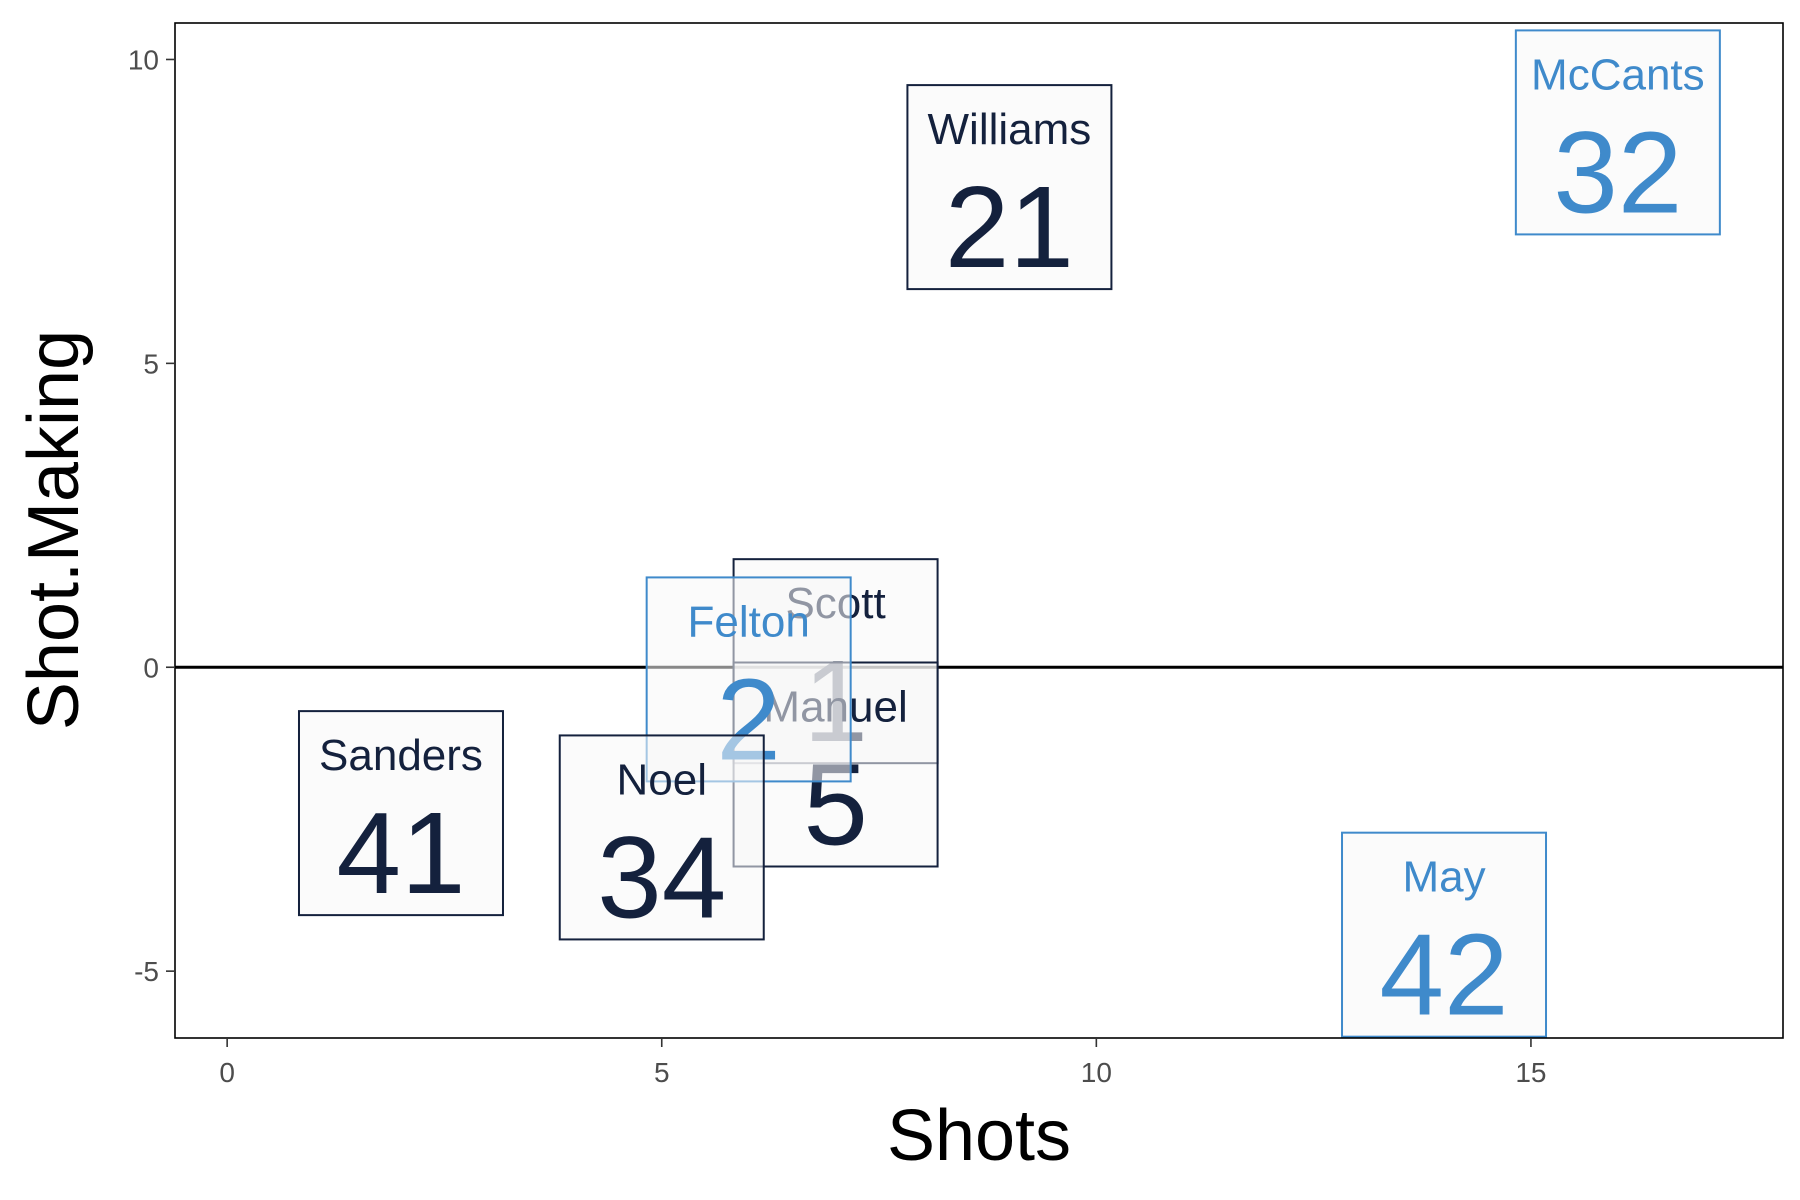 Image resolution: width=1800 pixels, height=1200 pixels. I want to click on point-label-sanders: Sanders 41, so click(400, 814).